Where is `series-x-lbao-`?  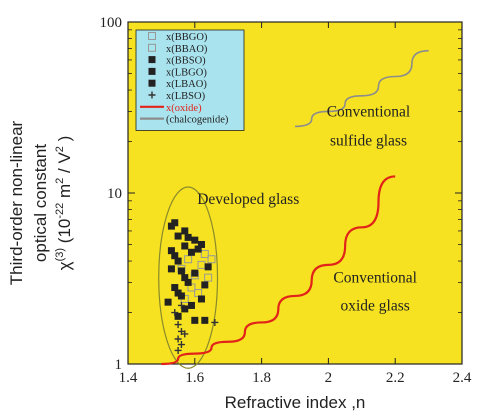
series-x-lbao- is located at coordinates (189, 278).